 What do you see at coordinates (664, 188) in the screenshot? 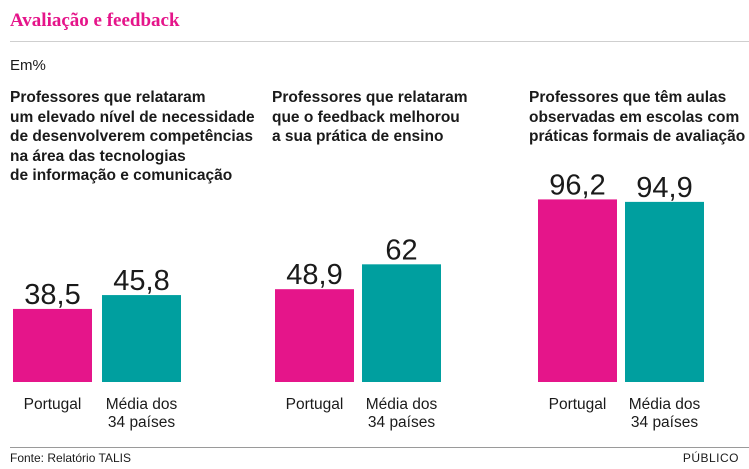
I see `value-label-panel-3-2: 94,9` at bounding box center [664, 188].